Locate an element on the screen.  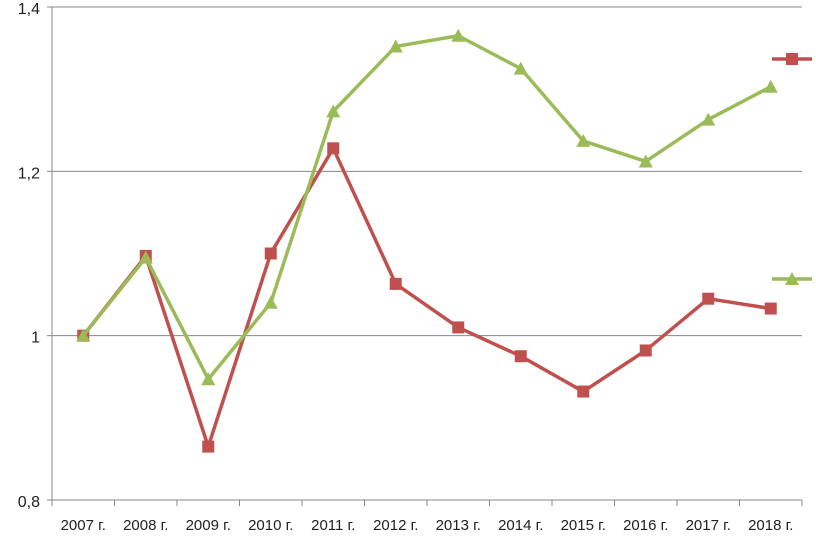
x-tick-label: 2008 г. is located at coordinates (145, 525).